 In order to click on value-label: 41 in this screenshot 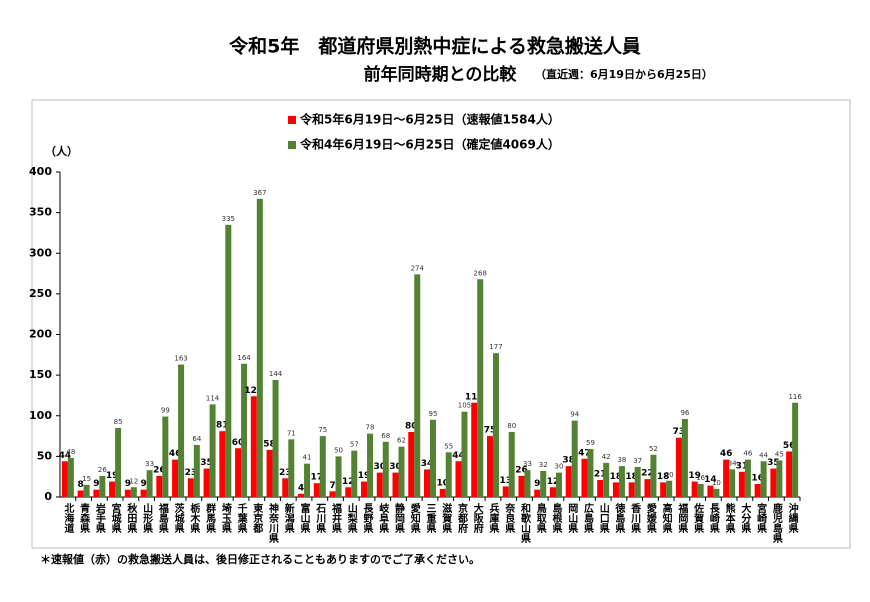, I will do `click(307, 458)`.